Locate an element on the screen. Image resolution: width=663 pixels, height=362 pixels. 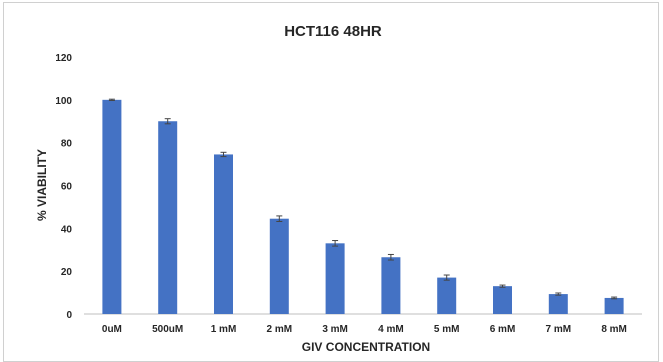
x-tick-label: 2 mM is located at coordinates (280, 329).